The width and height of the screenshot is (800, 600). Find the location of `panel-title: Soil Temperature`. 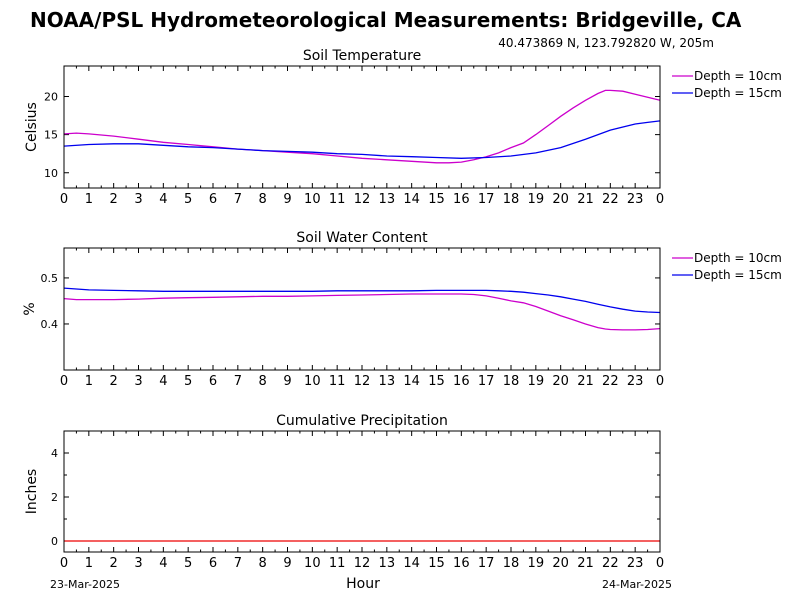

panel-title: Soil Temperature is located at coordinates (362, 56).